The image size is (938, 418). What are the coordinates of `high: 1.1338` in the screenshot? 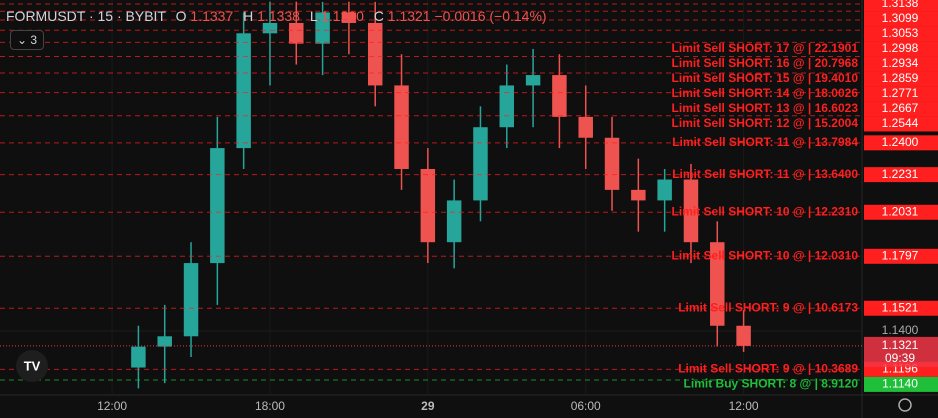 It's located at (278, 16).